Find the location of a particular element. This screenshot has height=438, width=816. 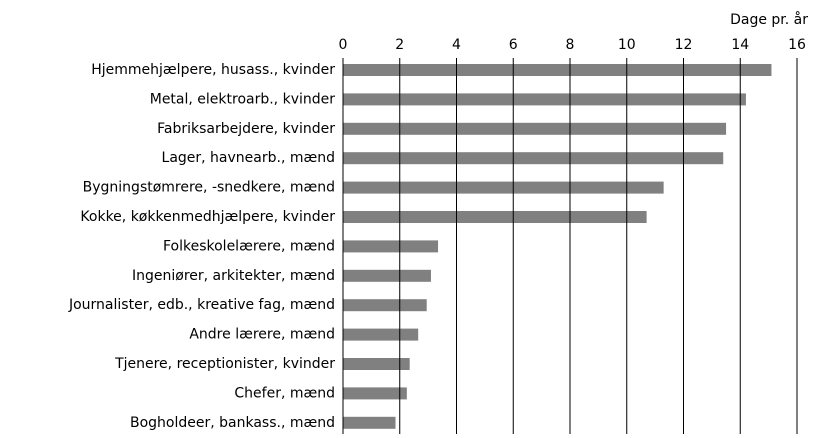

axis-label: Dage pr. år is located at coordinates (769, 19).